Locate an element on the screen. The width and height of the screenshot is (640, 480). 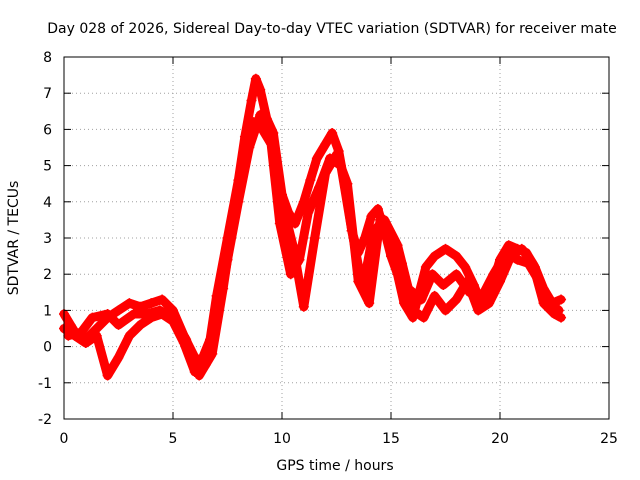
x-tick-label: 0 is located at coordinates (64, 439).